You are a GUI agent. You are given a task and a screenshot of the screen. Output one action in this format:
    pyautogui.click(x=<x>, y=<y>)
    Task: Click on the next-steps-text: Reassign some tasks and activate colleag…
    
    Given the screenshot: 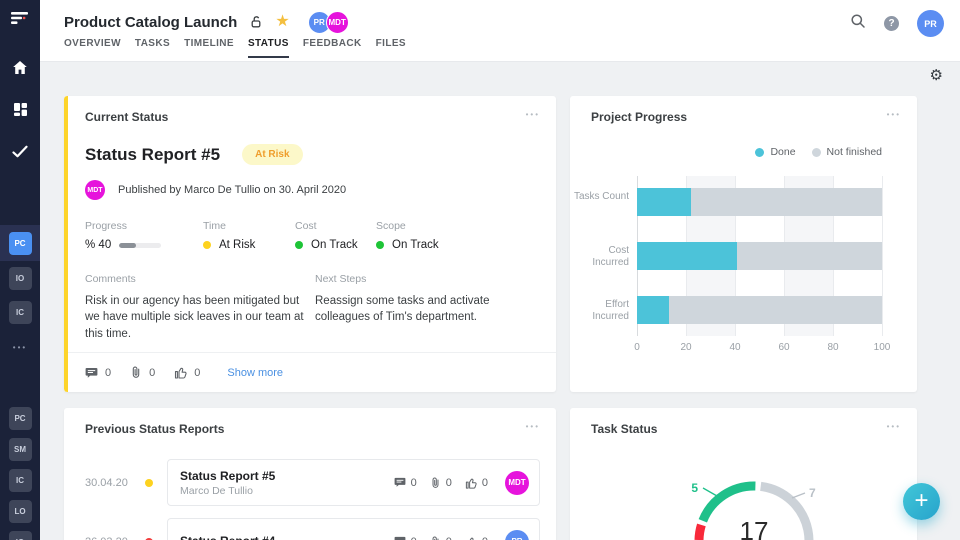 What is the action you would take?
    pyautogui.click(x=402, y=309)
    